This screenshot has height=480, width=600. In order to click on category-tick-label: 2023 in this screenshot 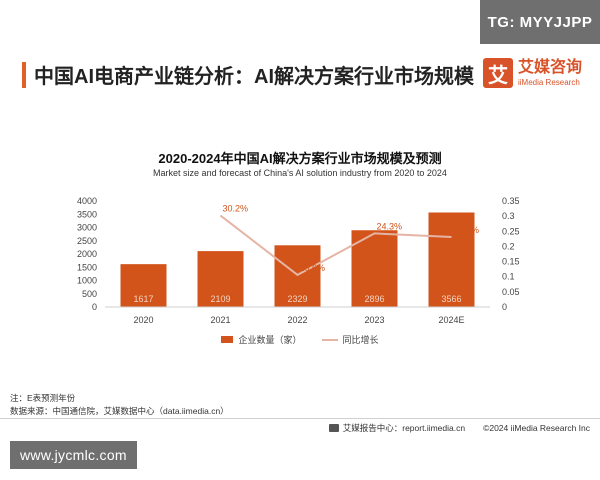, I will do `click(374, 320)`.